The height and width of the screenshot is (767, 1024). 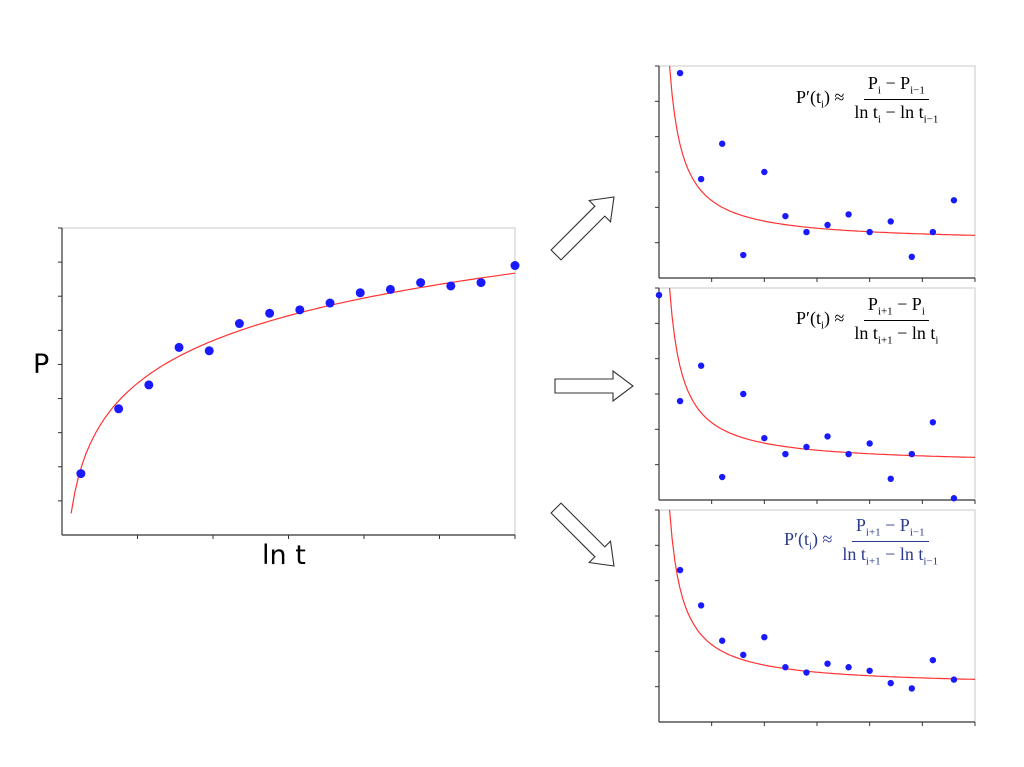 I want to click on arrow-down-right, so click(x=582, y=534).